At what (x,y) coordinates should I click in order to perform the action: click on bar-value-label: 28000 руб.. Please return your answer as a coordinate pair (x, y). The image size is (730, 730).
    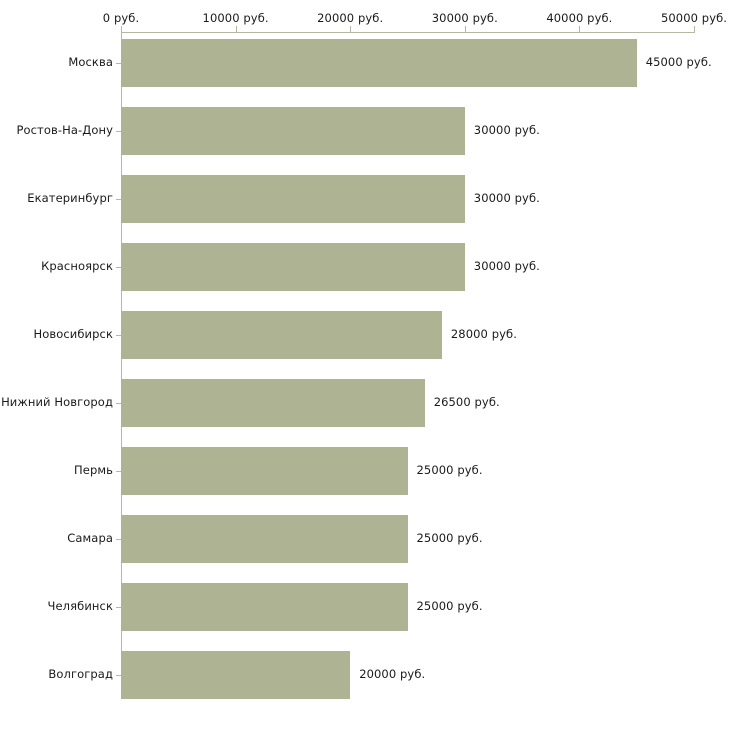
    Looking at the image, I should click on (483, 334).